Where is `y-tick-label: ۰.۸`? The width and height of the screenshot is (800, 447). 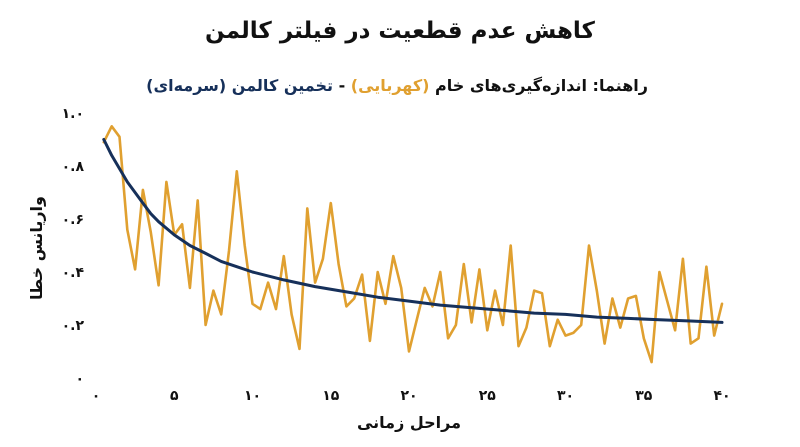 y-tick-label: ۰.۸ is located at coordinates (73, 167).